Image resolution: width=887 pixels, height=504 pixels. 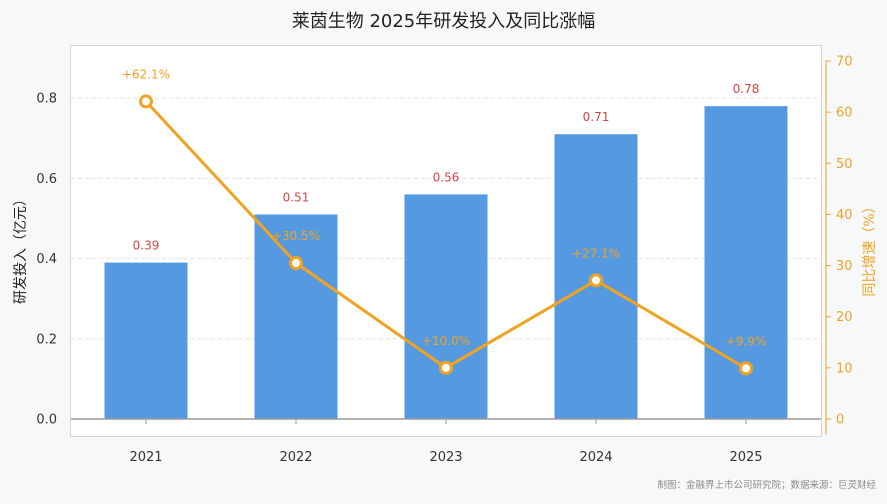 What do you see at coordinates (445, 457) in the screenshot?
I see `x-tick-label: 2023` at bounding box center [445, 457].